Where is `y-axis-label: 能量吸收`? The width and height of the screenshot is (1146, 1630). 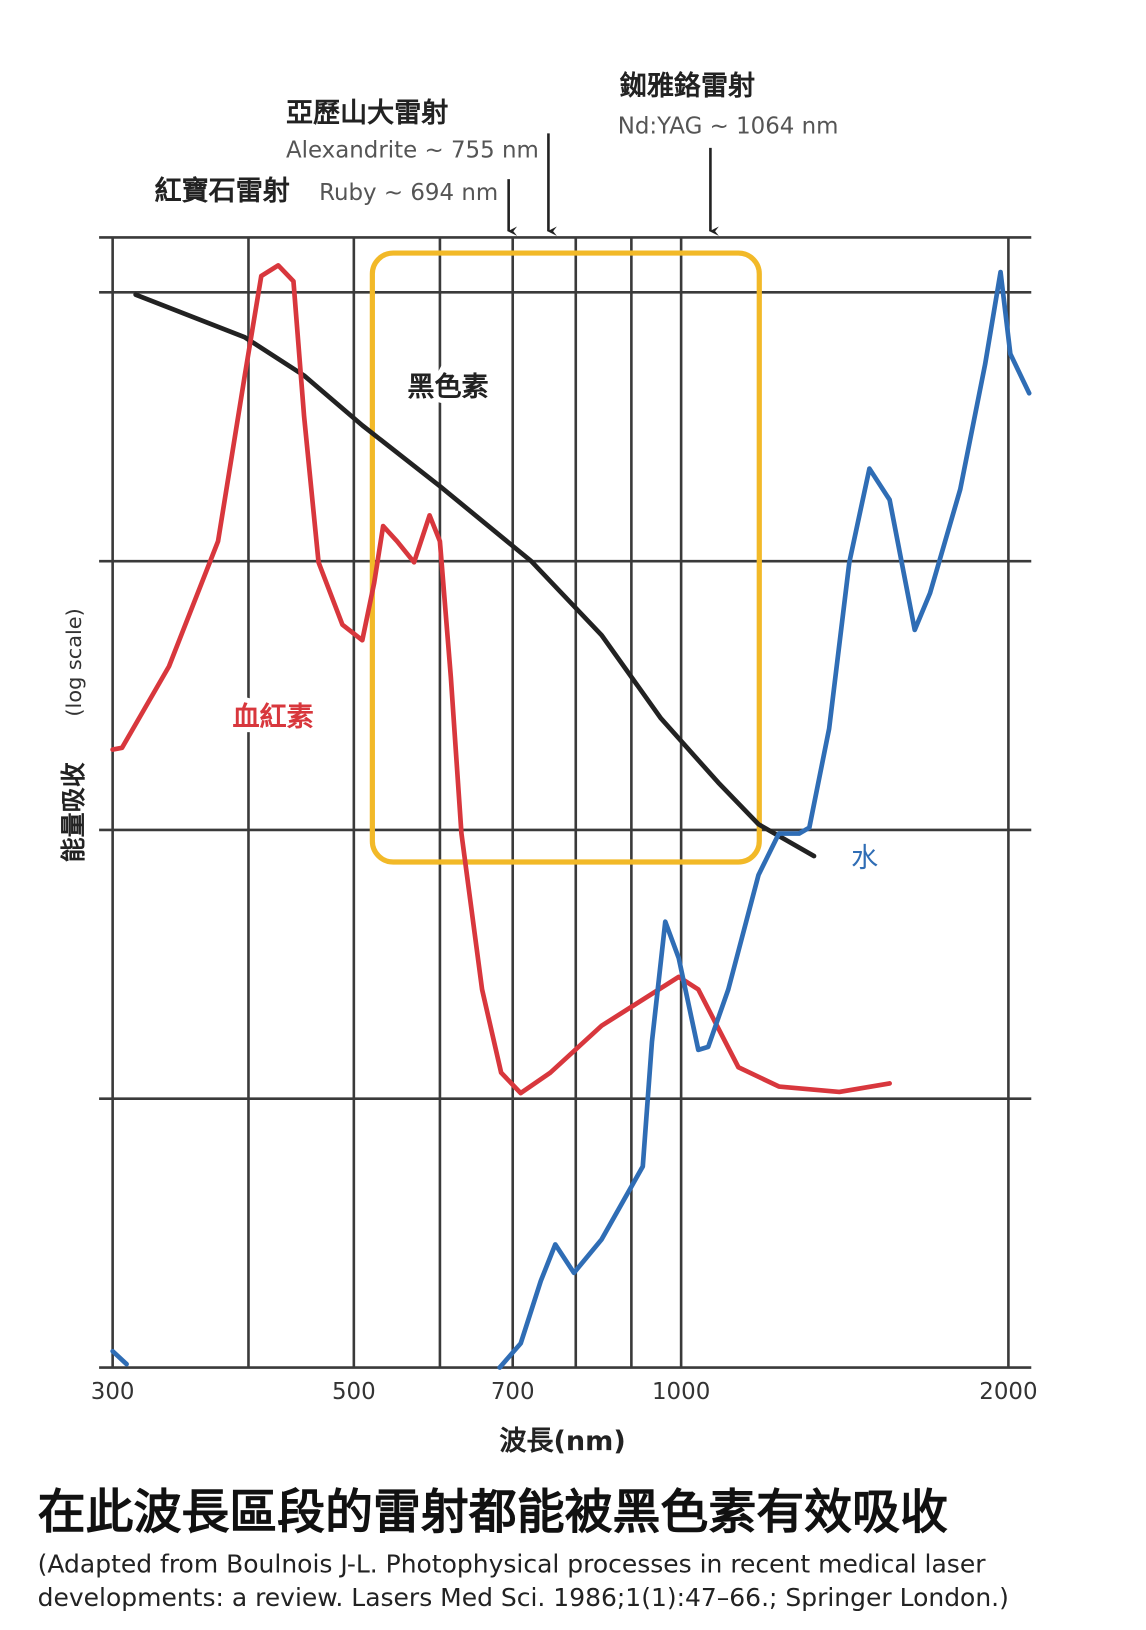
y-axis-label: 能量吸收 is located at coordinates (73, 812).